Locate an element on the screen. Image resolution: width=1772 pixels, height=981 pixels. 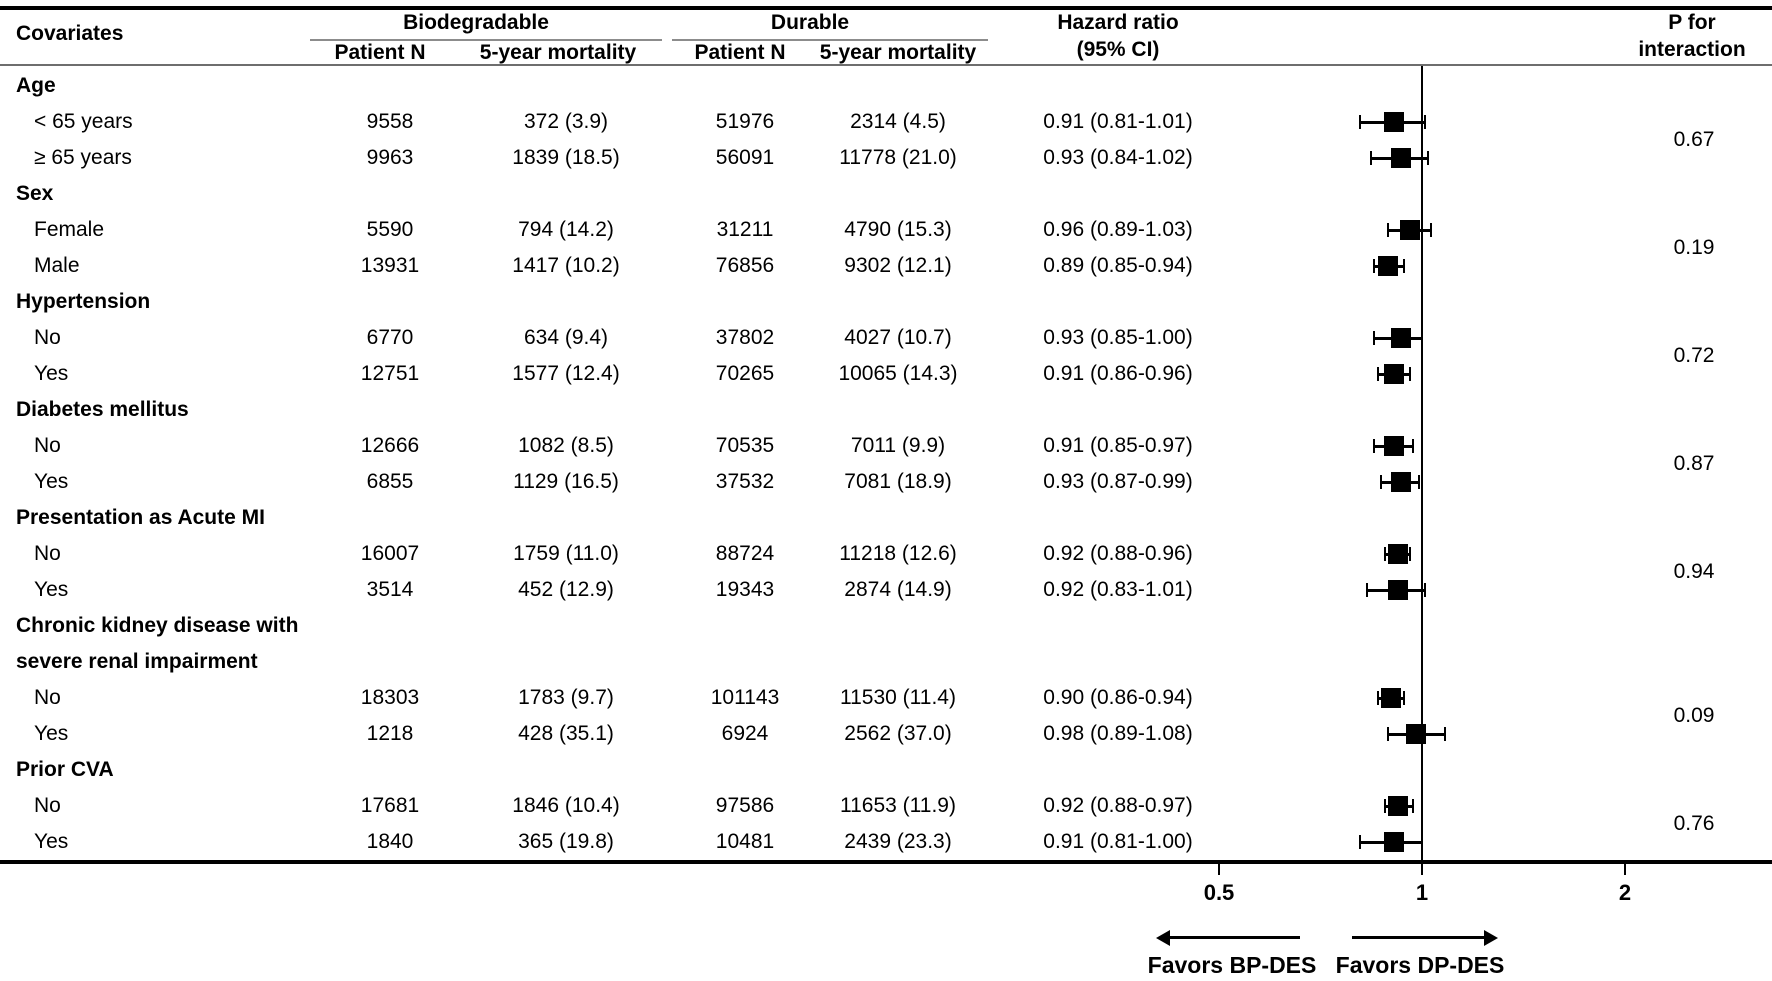
dur-patient-n-value: 70265 is located at coordinates (745, 373).